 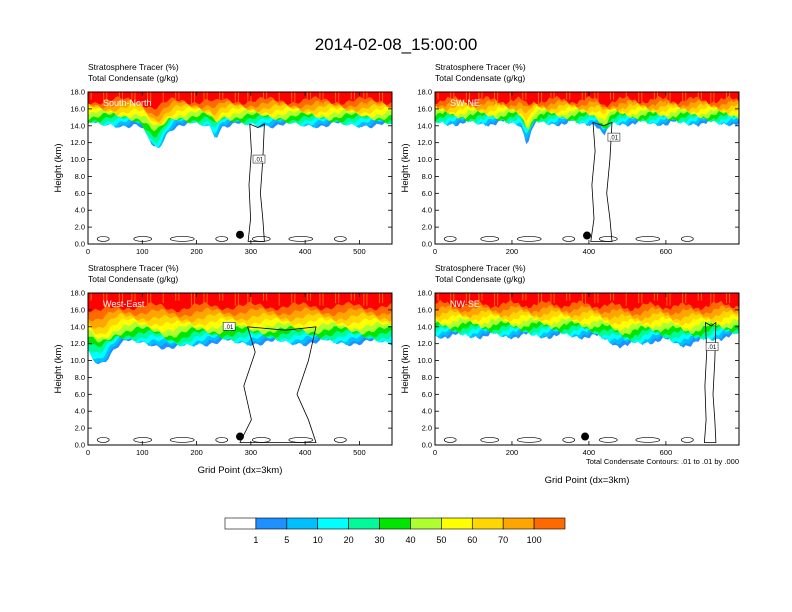 What do you see at coordinates (395, 531) in the screenshot?
I see `colorbar: 1 5 10 20 30 40 50 60 70 100` at bounding box center [395, 531].